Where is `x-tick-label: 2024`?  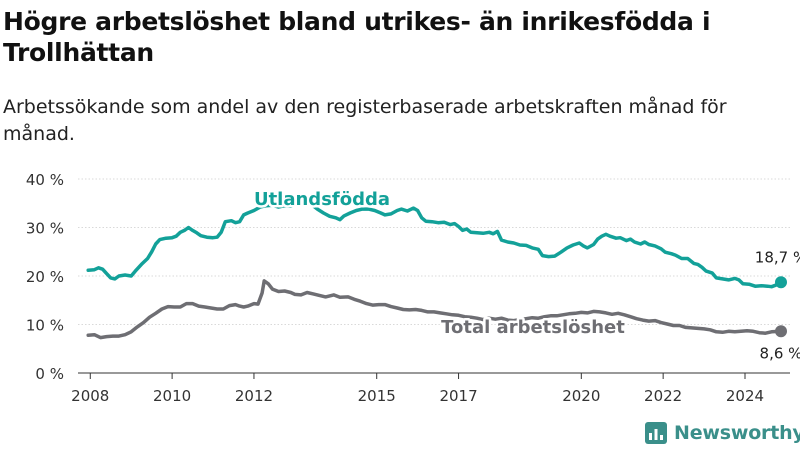 x-tick-label: 2024 is located at coordinates (745, 396).